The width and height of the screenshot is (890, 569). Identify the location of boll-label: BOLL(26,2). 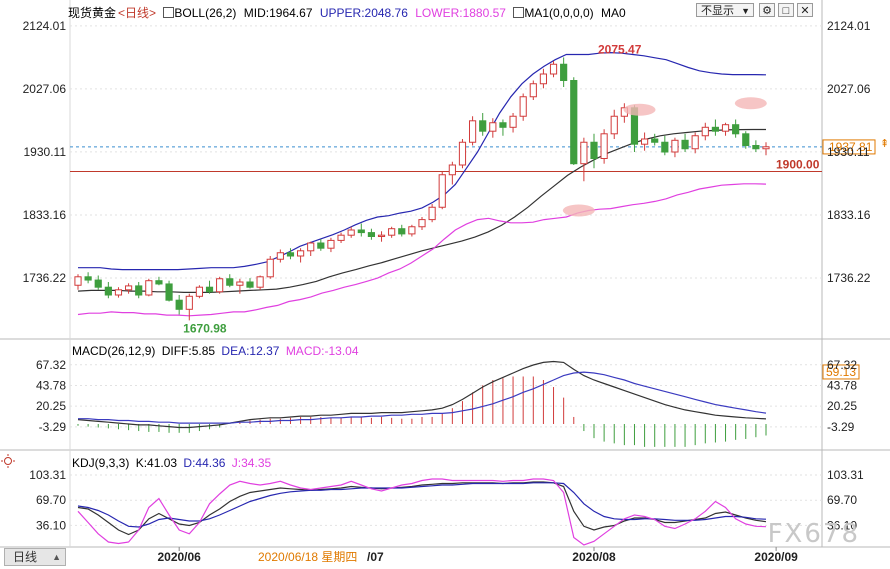
(205, 13).